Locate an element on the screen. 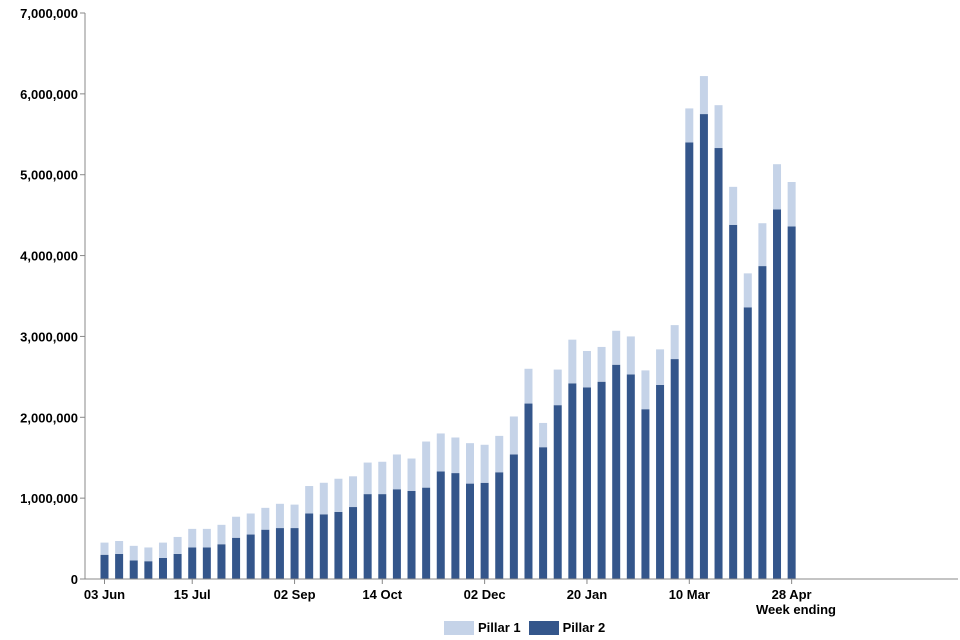 The width and height of the screenshot is (960, 640). legend-item-pillar-2: Pillar 2 is located at coordinates (567, 627).